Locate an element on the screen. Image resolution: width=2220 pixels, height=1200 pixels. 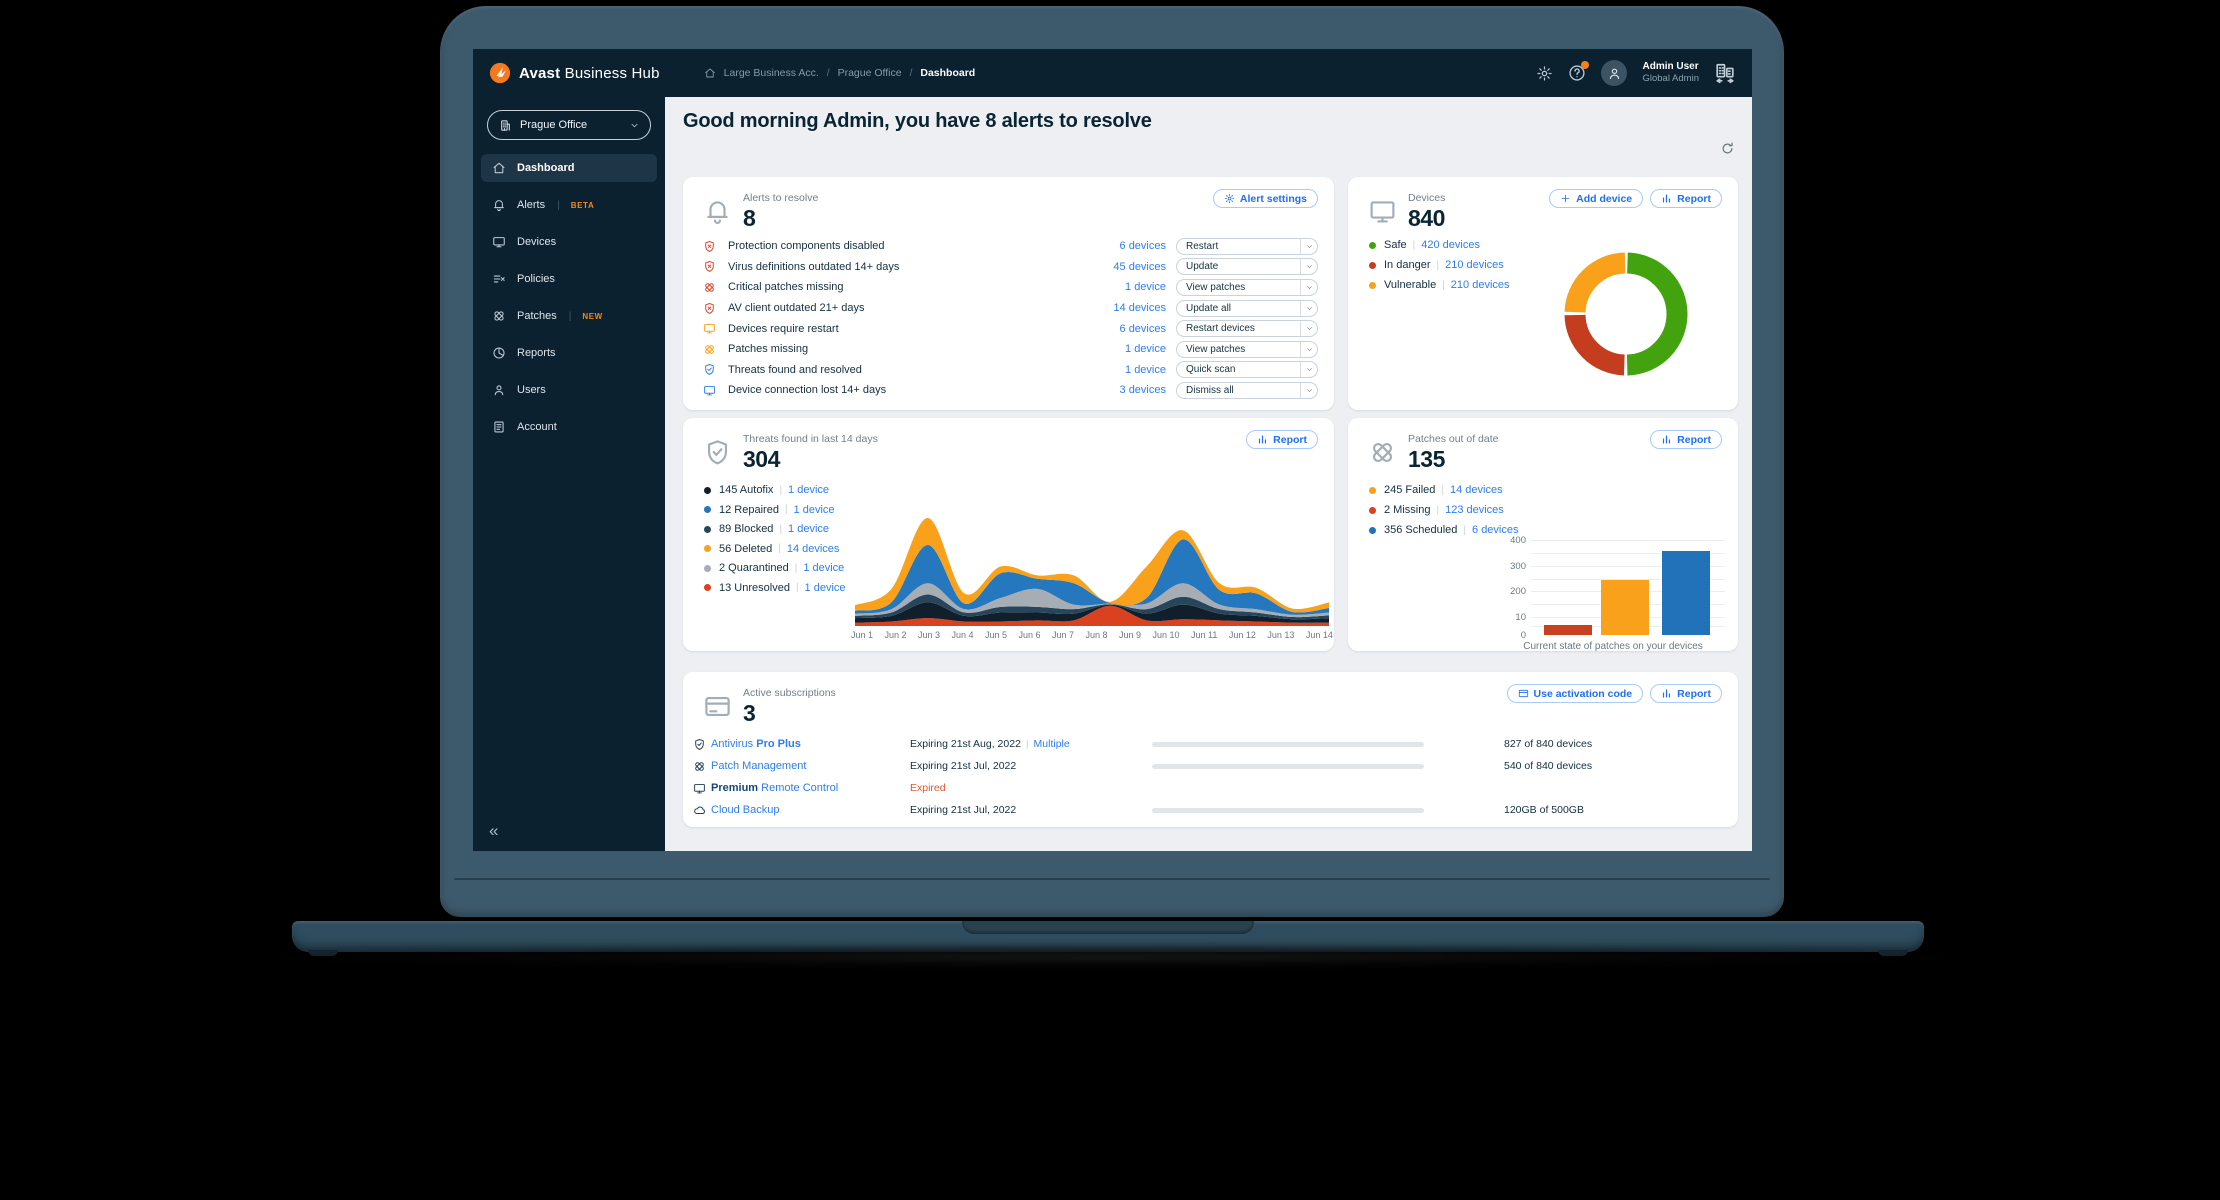
subscriptions-report-button: Report is located at coordinates (1686, 693).